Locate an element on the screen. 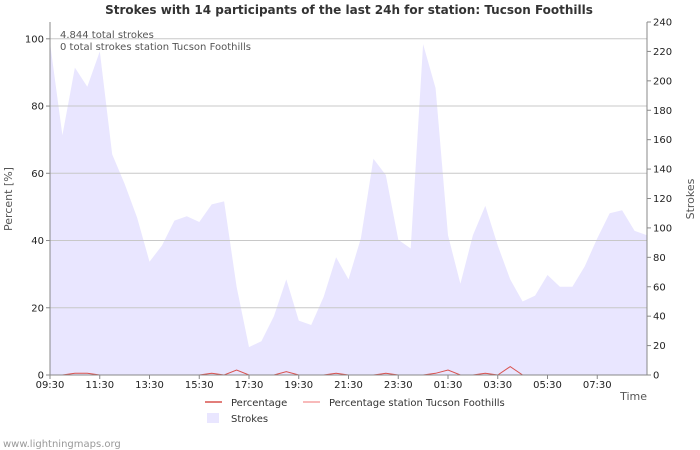 The height and width of the screenshot is (450, 700). y-right-tick-label: 220 is located at coordinates (662, 52).